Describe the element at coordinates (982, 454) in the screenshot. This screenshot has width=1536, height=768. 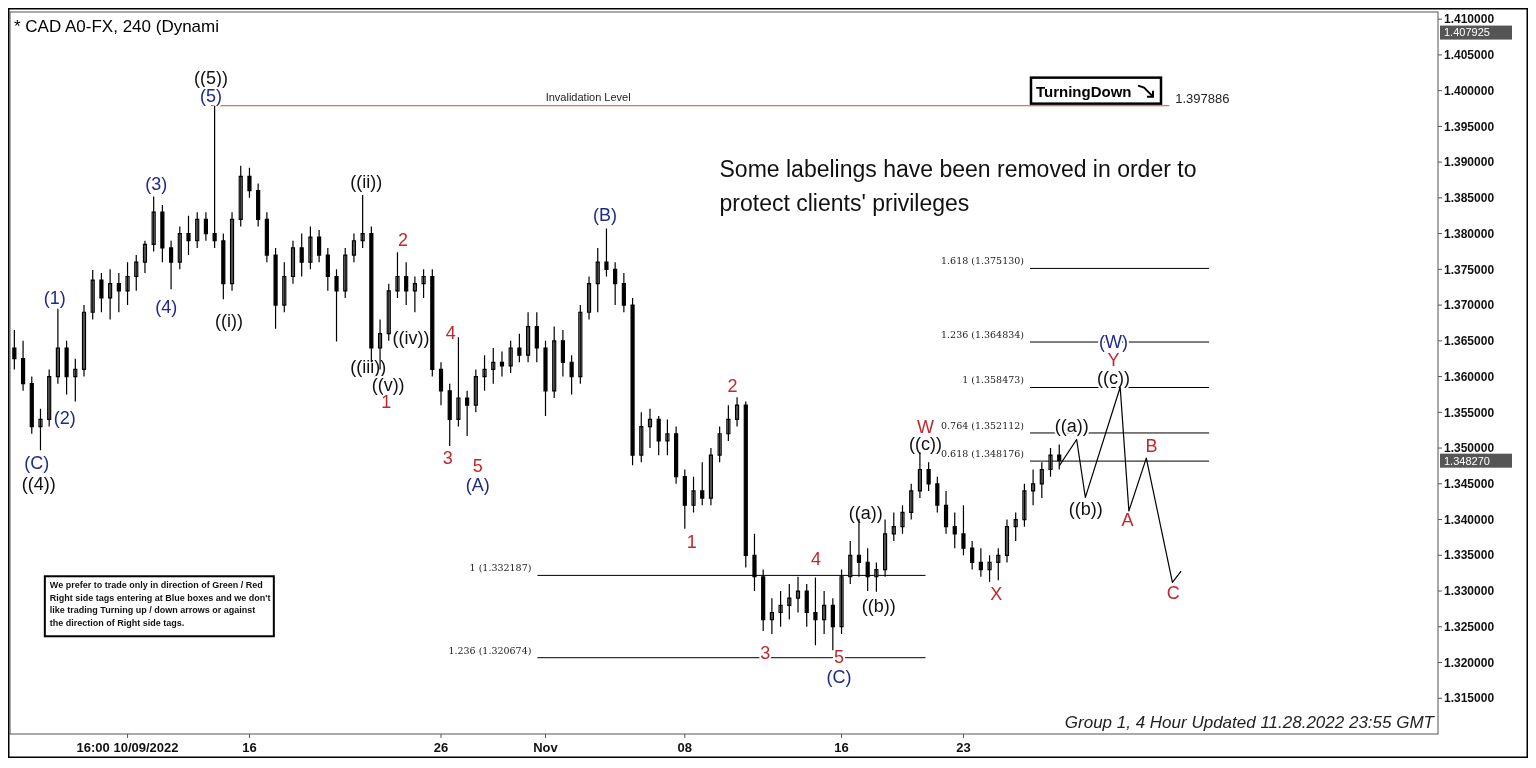
I see `ref-line-label: 0.618 (1.348176)` at that location.